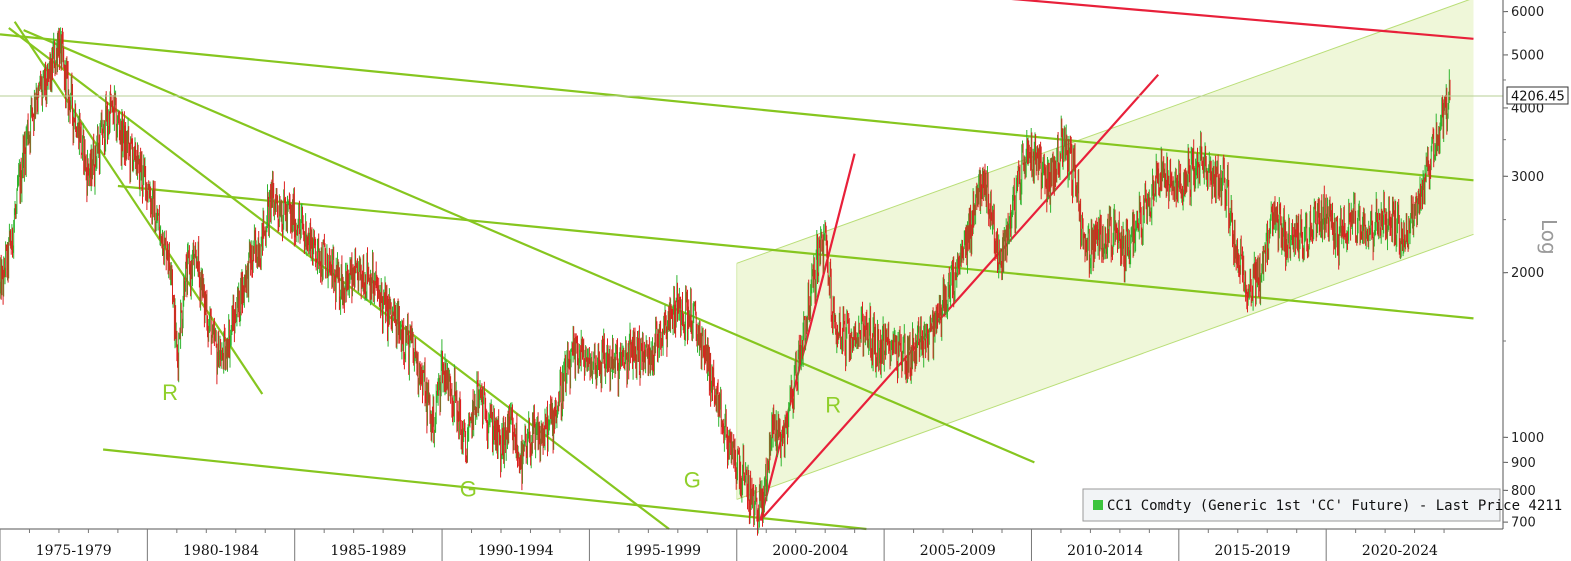 The width and height of the screenshot is (1571, 561). What do you see at coordinates (1527, 438) in the screenshot?
I see `y-tick-label: 1000` at bounding box center [1527, 438].